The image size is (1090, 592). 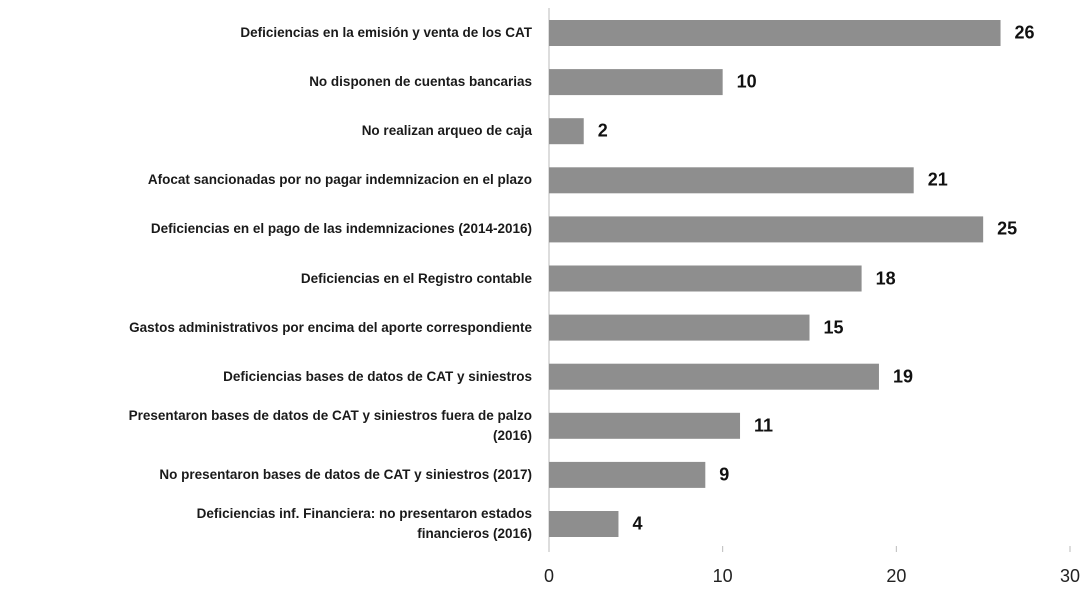 What do you see at coordinates (1007, 228) in the screenshot?
I see `value-label: 25` at bounding box center [1007, 228].